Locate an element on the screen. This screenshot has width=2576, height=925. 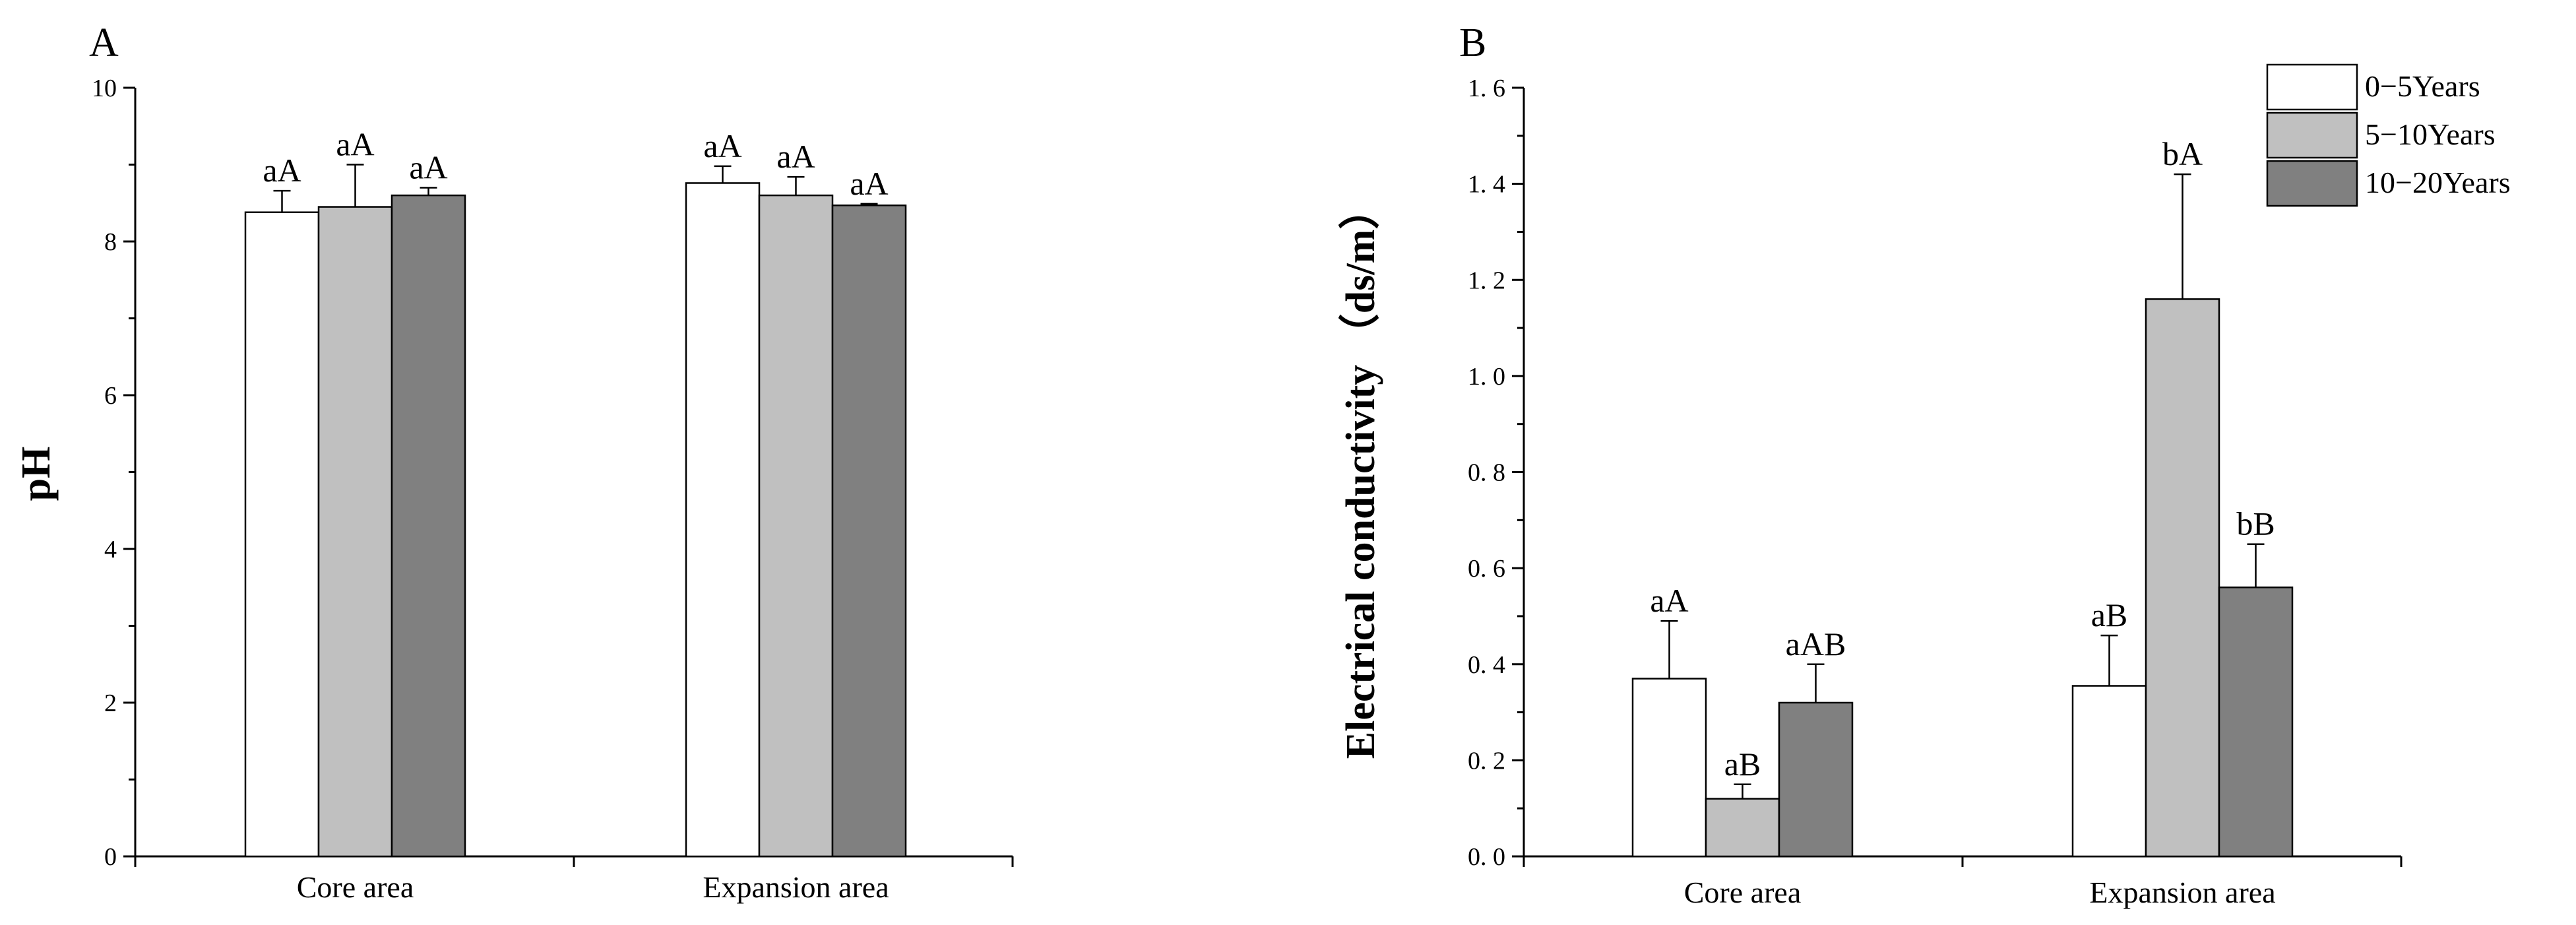
y-tick-label: 0. 6 is located at coordinates (1486, 569).